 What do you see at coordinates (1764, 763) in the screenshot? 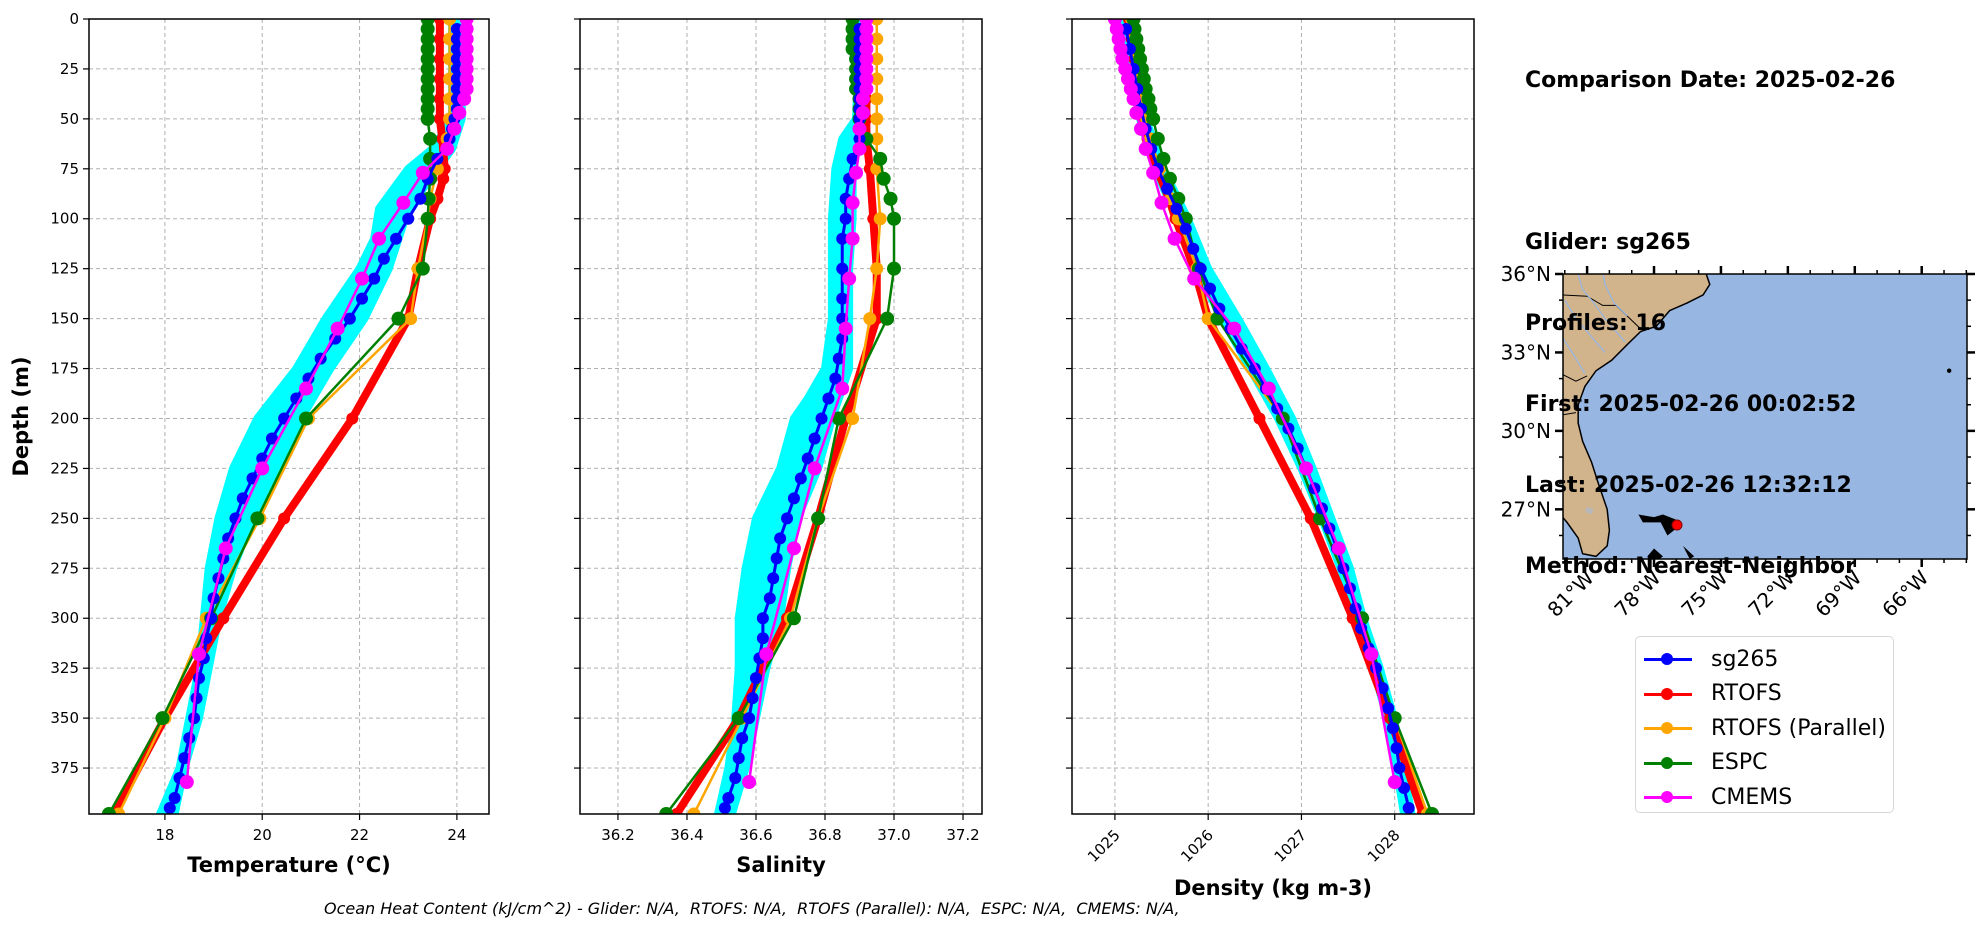
I see `legend-item-espc: ESPC` at bounding box center [1764, 763].